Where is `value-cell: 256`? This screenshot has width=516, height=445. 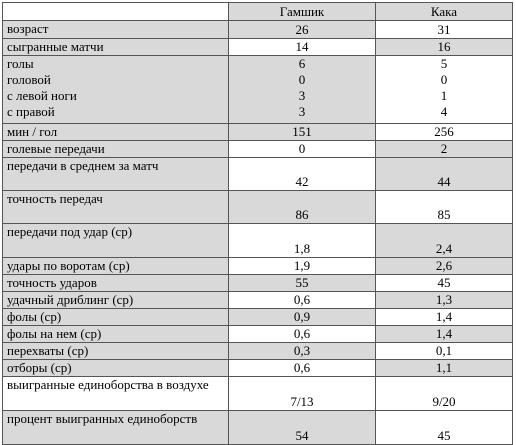
value-cell: 256 is located at coordinates (444, 132).